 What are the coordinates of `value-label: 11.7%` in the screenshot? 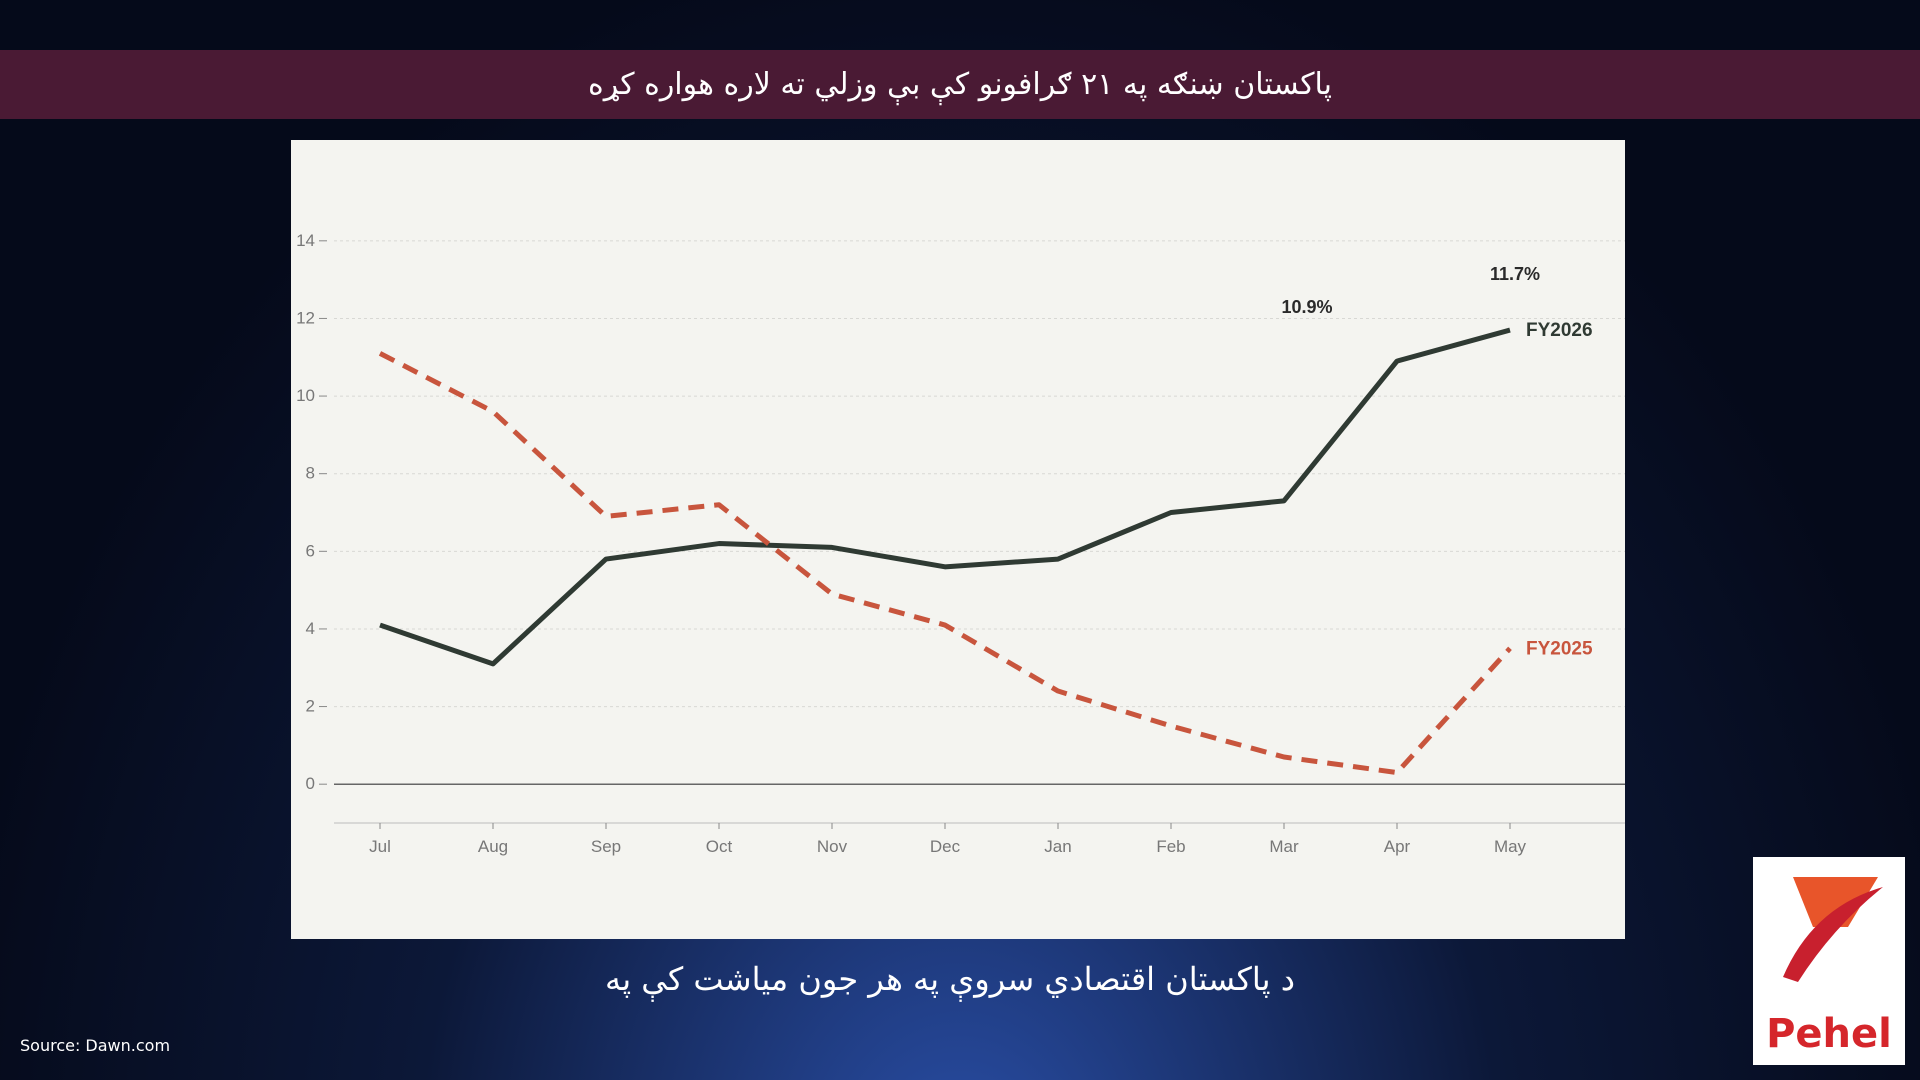 It's located at (1515, 274).